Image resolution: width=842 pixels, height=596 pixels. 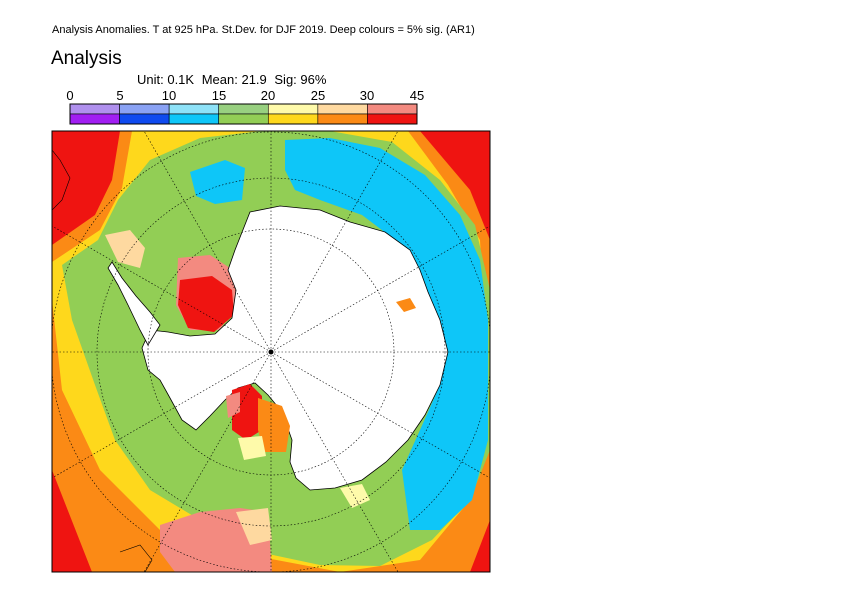 I want to click on colorbar-tick-label: 45, so click(x=417, y=95).